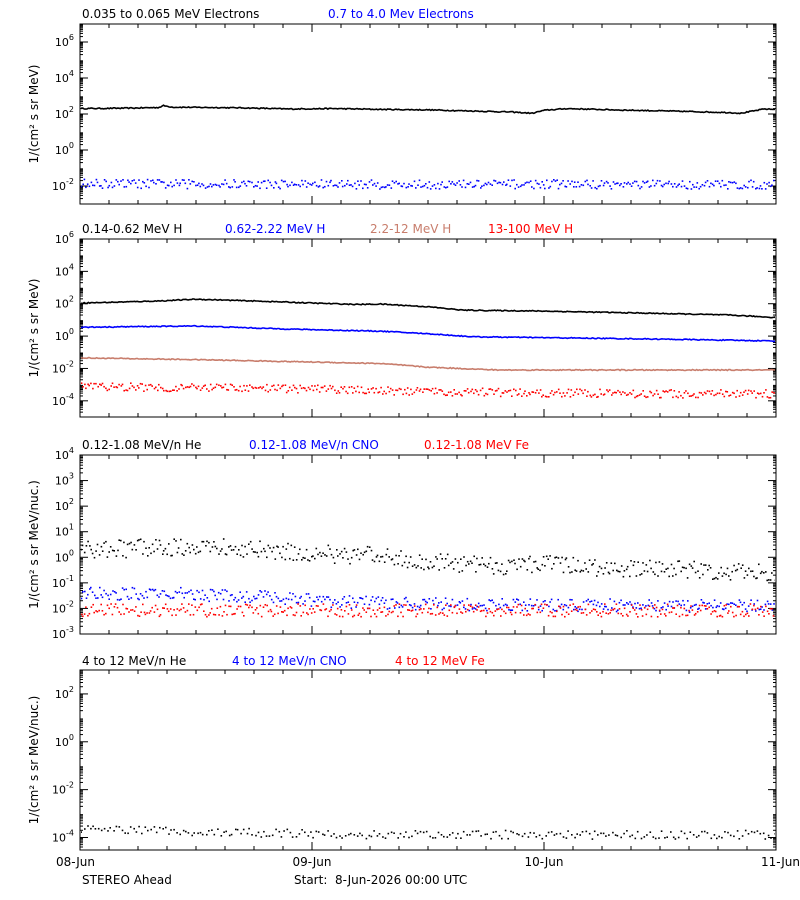 The width and height of the screenshot is (800, 900). I want to click on footer-start-time: Start: 8-Jun-2026 00:00 UTC, so click(381, 880).